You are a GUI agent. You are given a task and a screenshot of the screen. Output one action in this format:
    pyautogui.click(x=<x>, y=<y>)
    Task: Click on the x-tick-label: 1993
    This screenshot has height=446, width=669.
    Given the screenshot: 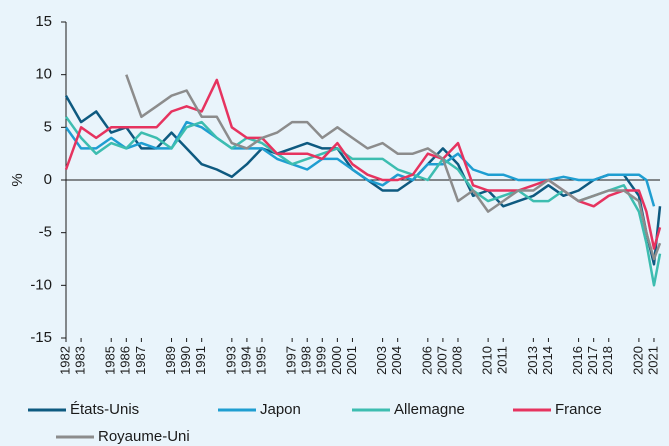 What is the action you would take?
    pyautogui.click(x=230, y=360)
    